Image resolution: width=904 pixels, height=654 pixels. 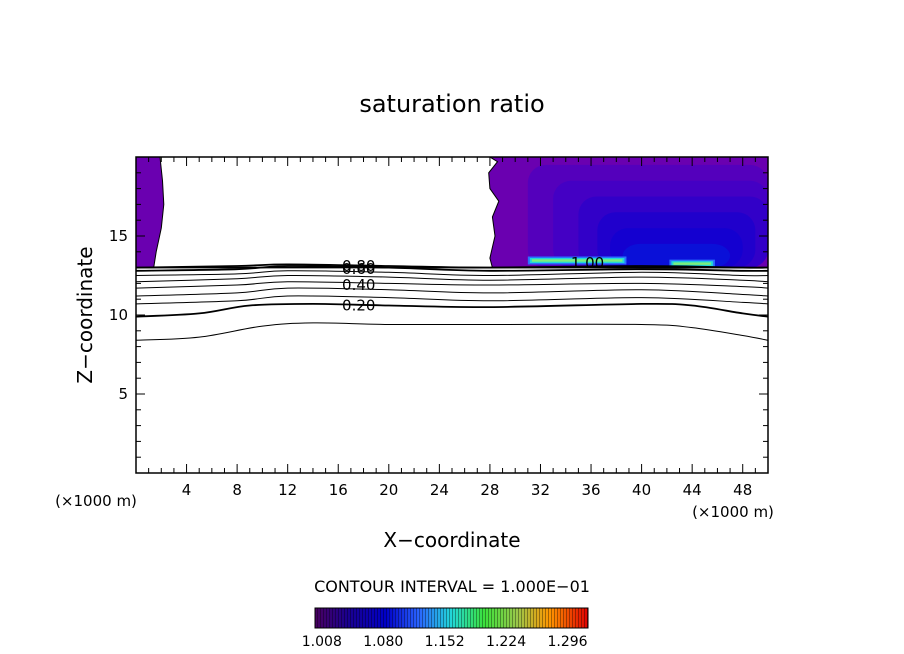 I want to click on colorbar-stripes, so click(x=451, y=618).